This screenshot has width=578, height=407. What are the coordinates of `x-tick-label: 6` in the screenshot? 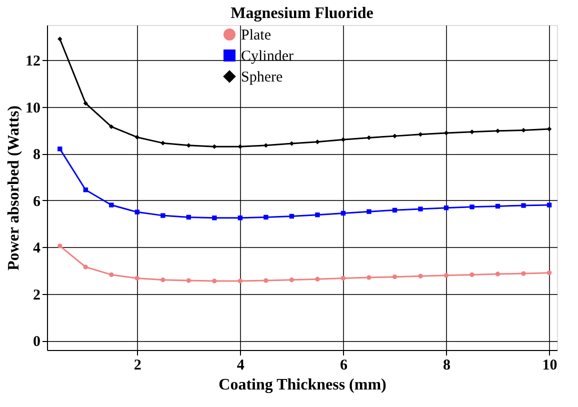 It's located at (344, 366).